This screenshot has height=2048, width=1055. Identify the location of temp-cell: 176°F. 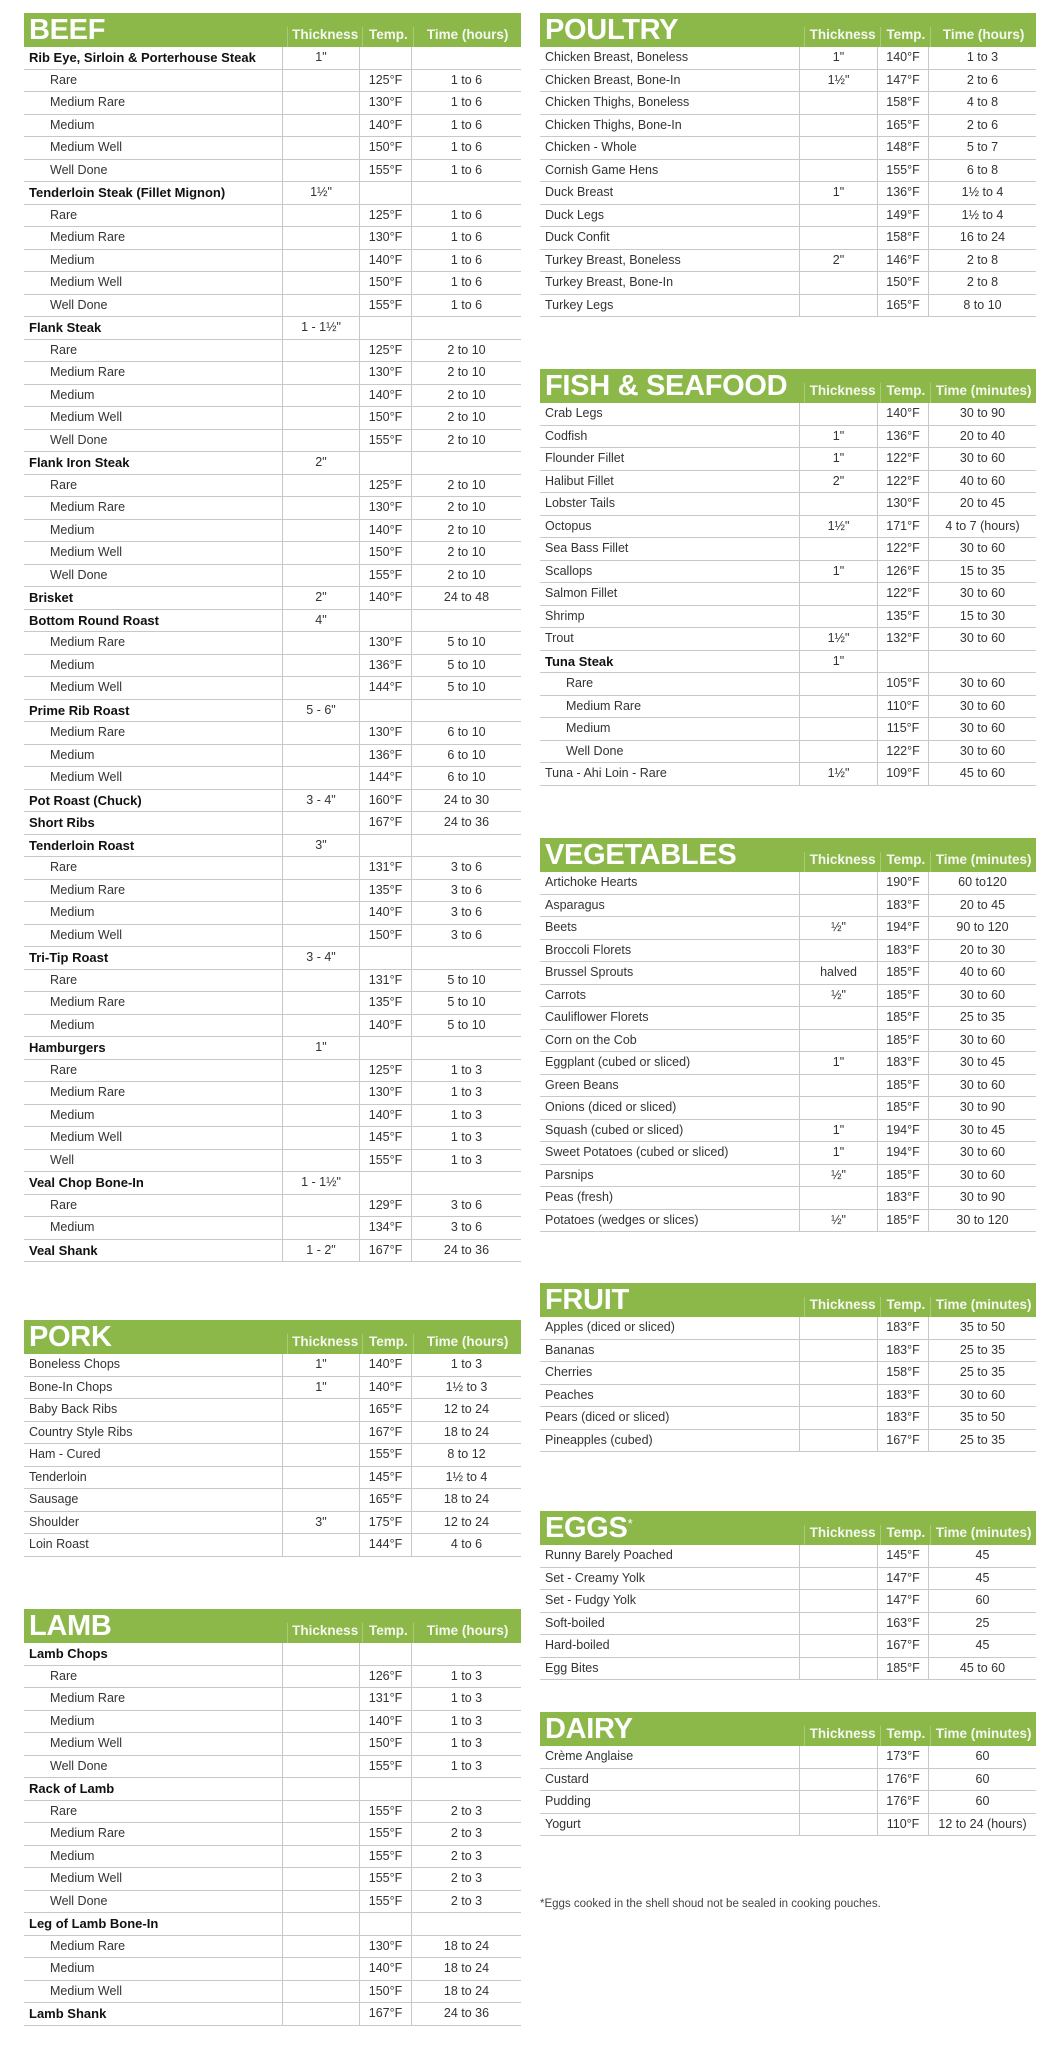
(902, 1802).